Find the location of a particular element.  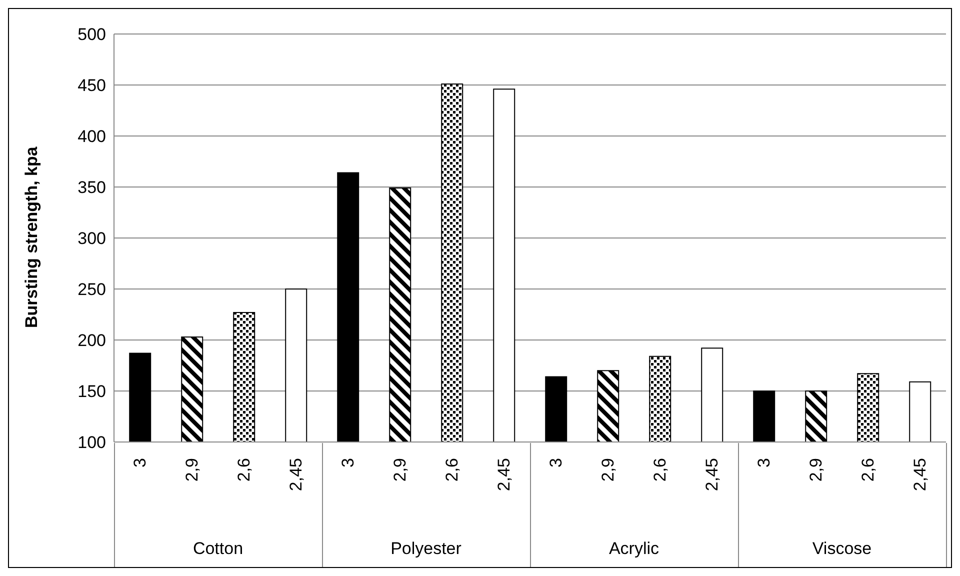

y-tick-label: 100 is located at coordinates (92, 442).